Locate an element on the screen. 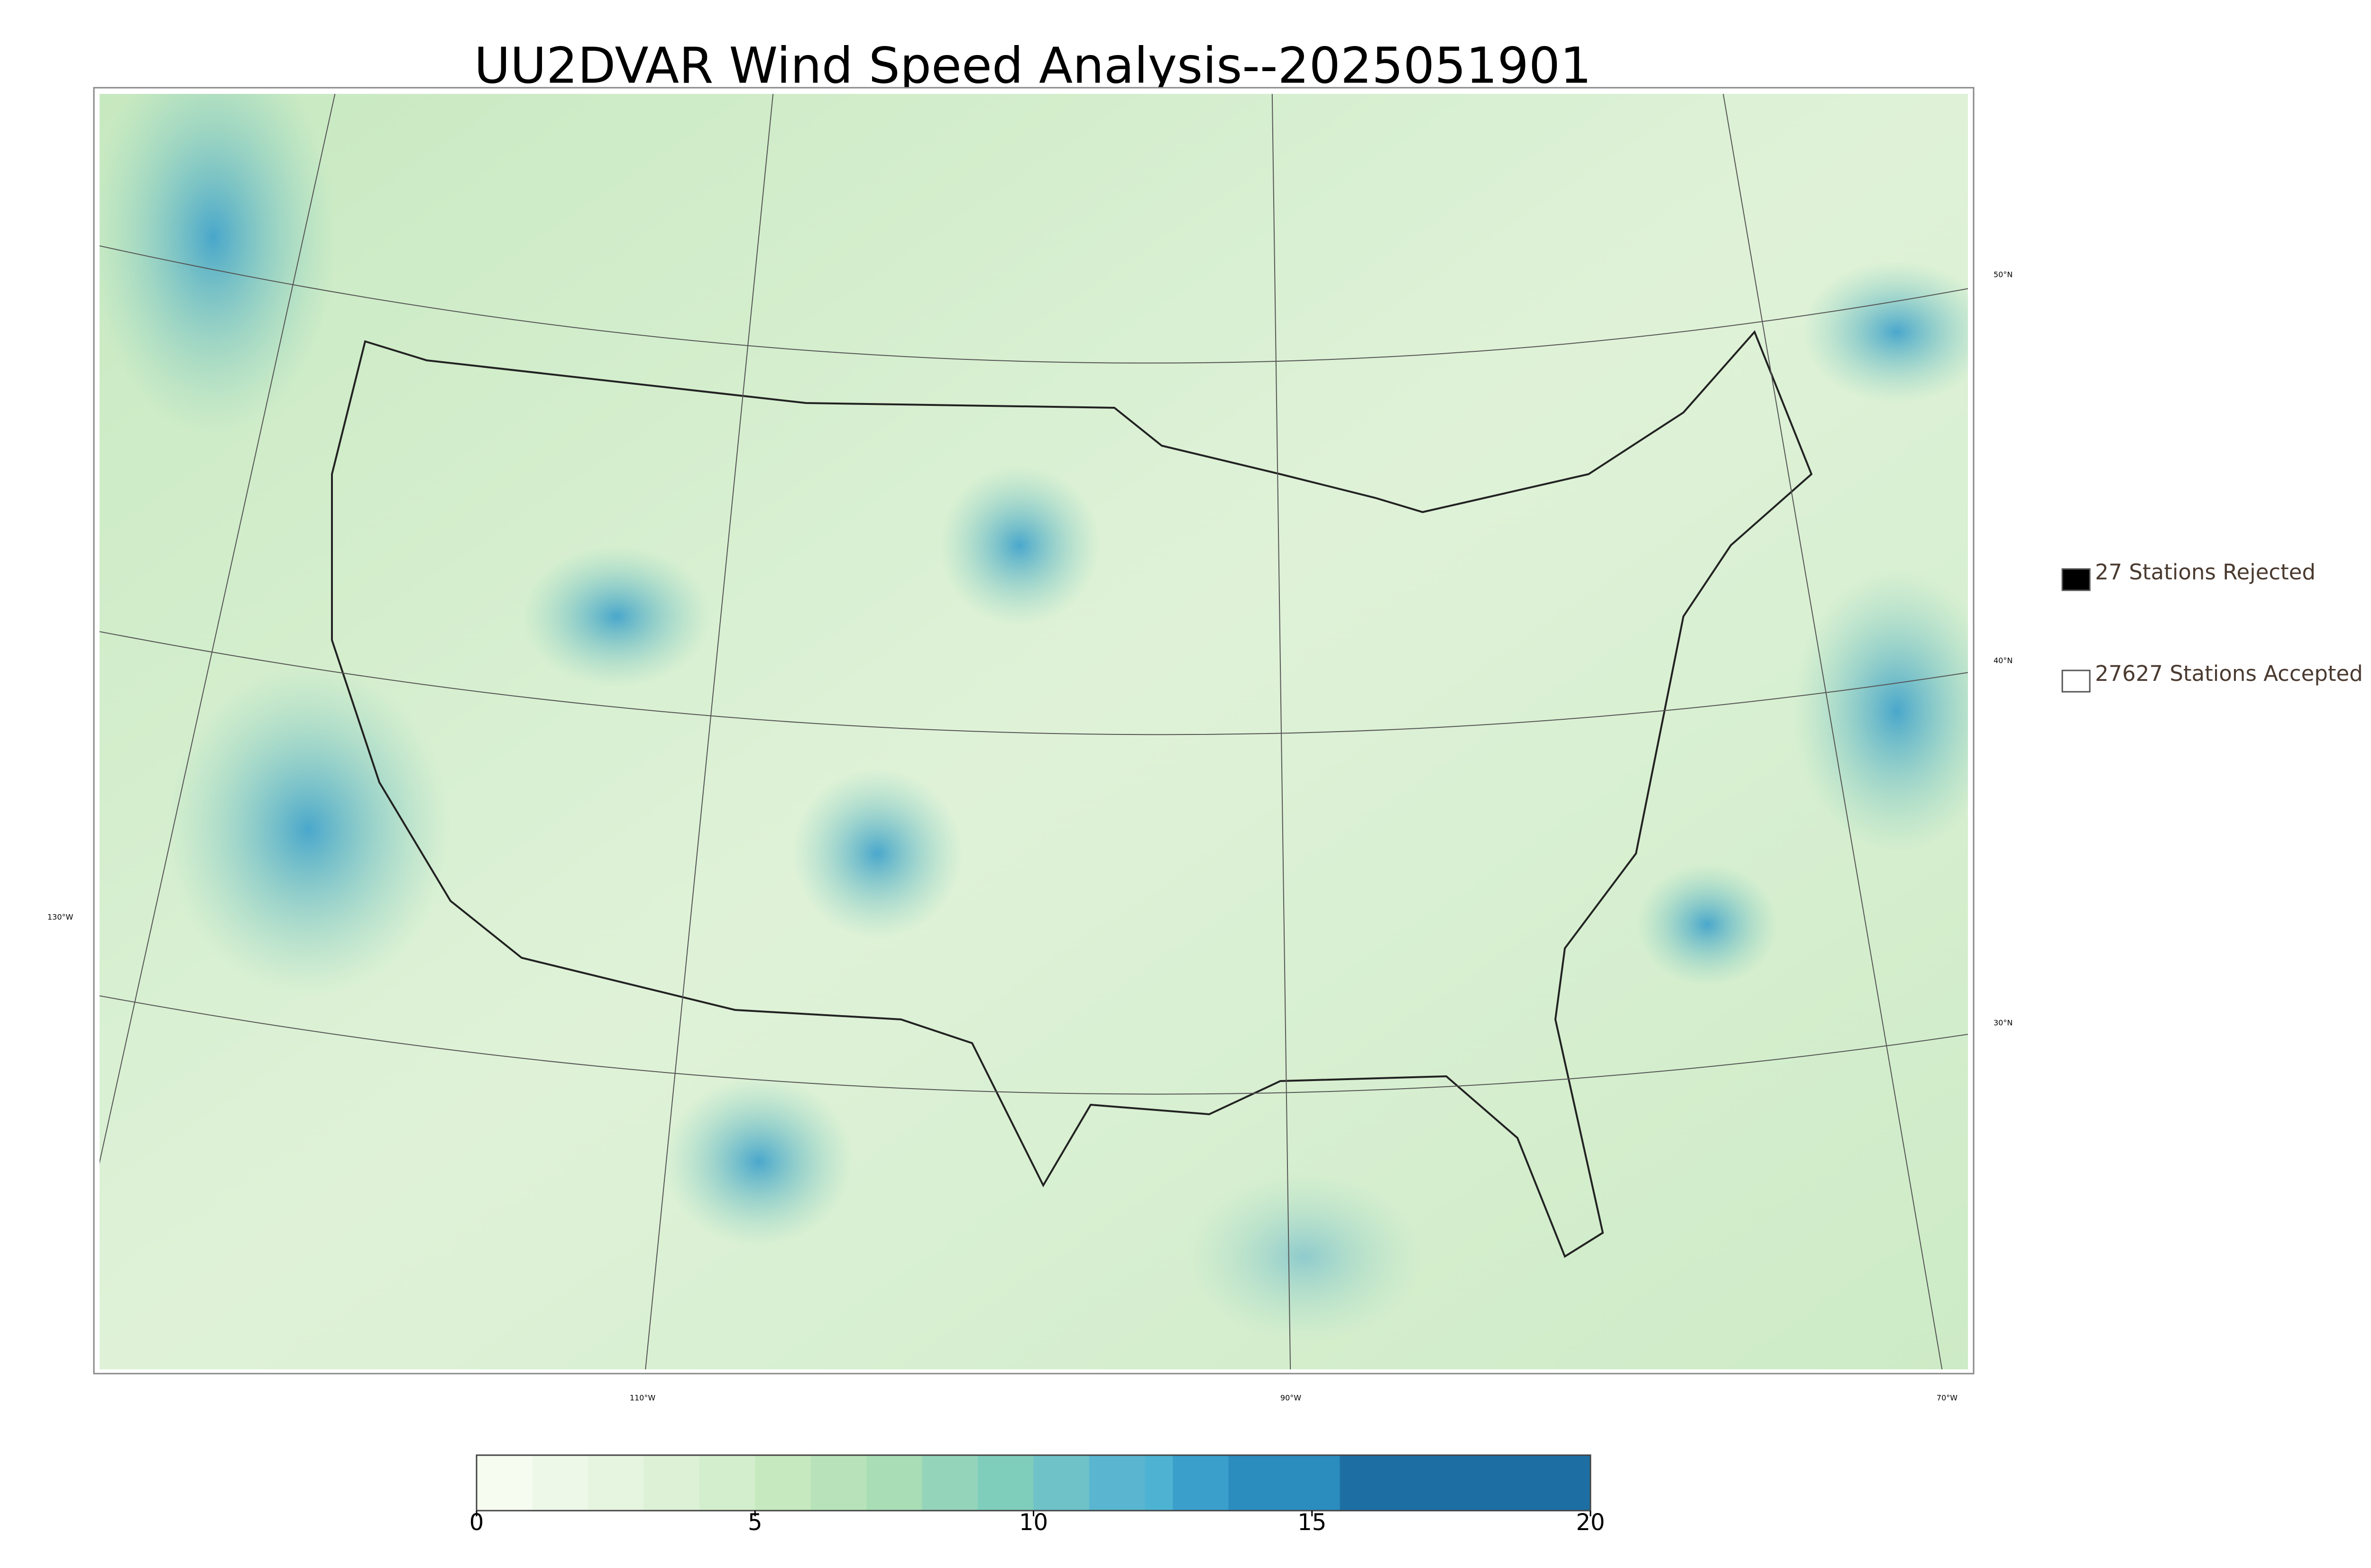 The height and width of the screenshot is (1568, 2371). legend-label: 27 Stations Rejected is located at coordinates (2205, 572).